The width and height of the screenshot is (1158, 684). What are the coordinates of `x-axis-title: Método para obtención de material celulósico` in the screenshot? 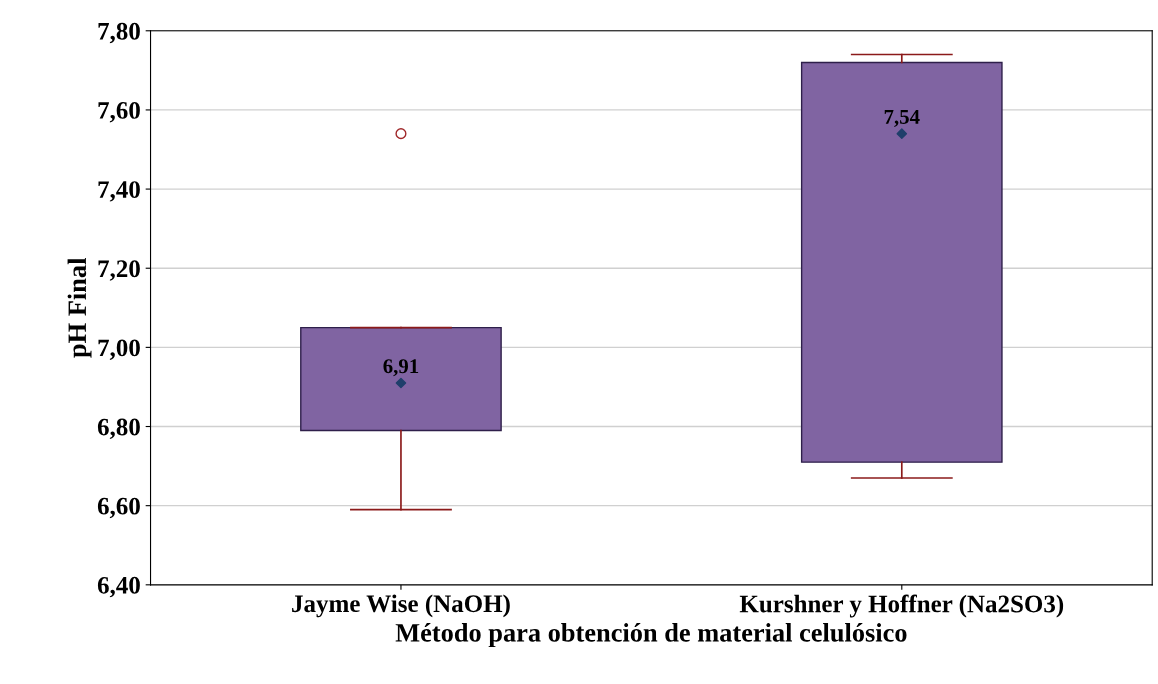 It's located at (651, 635).